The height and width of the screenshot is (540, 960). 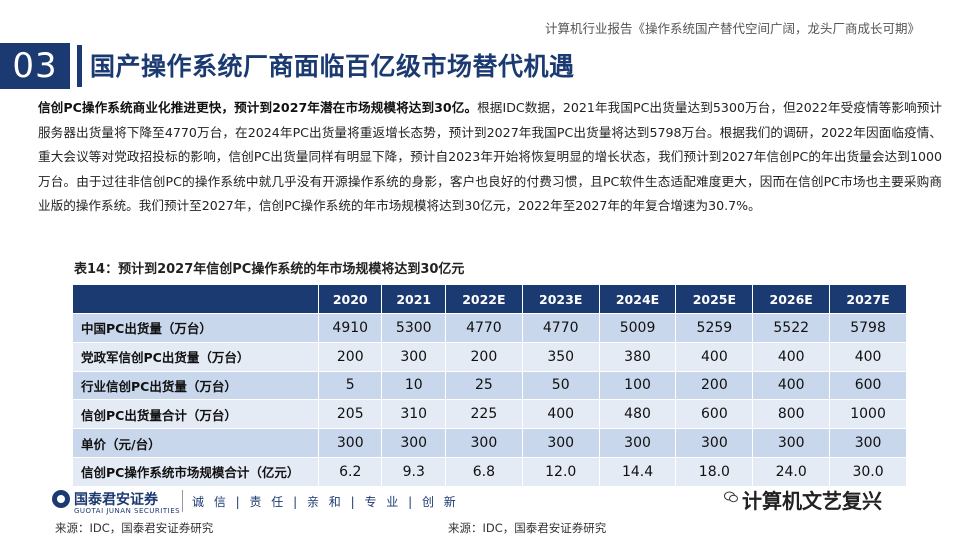 I want to click on row-label: 中国PC出货量（万台）, so click(x=195, y=328).